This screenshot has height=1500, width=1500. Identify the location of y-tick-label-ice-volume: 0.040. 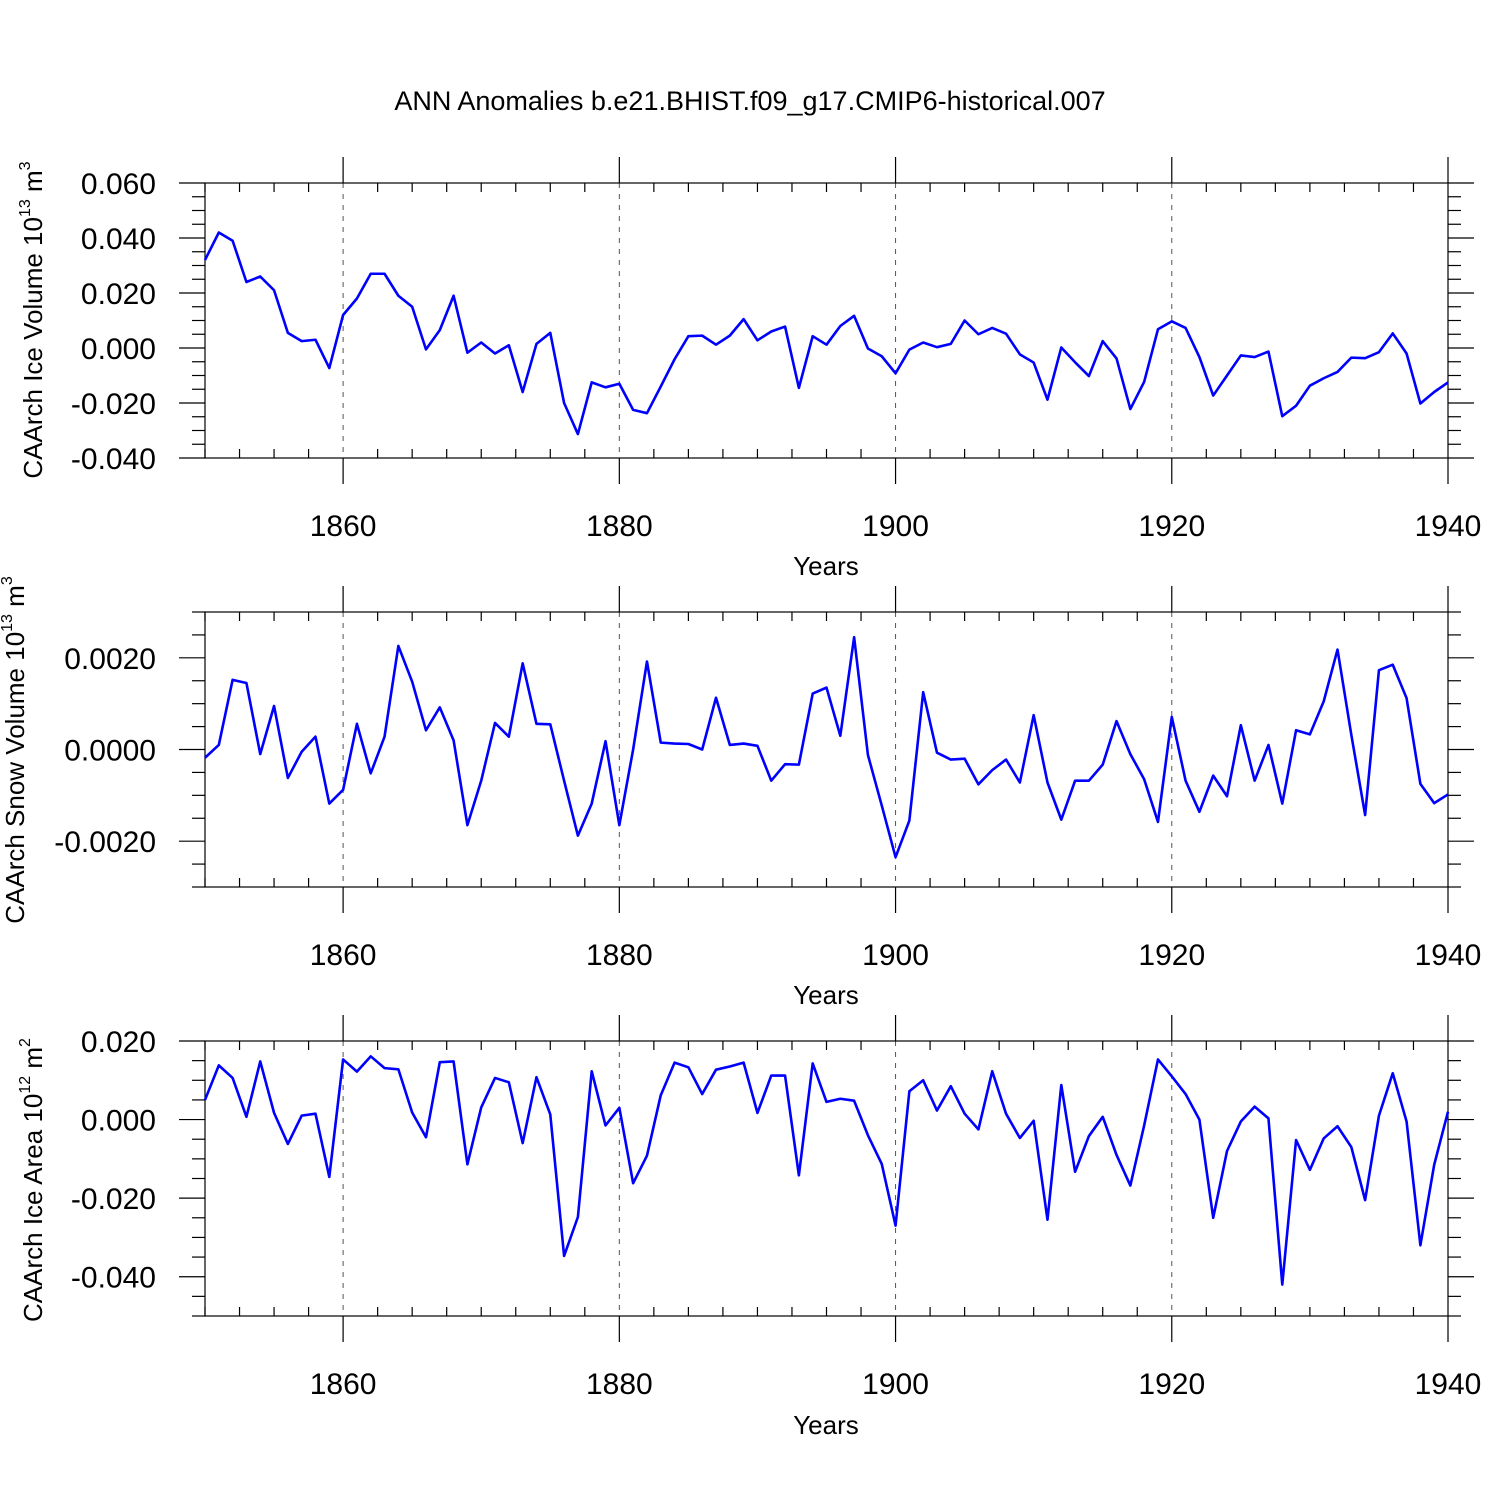
(118, 239).